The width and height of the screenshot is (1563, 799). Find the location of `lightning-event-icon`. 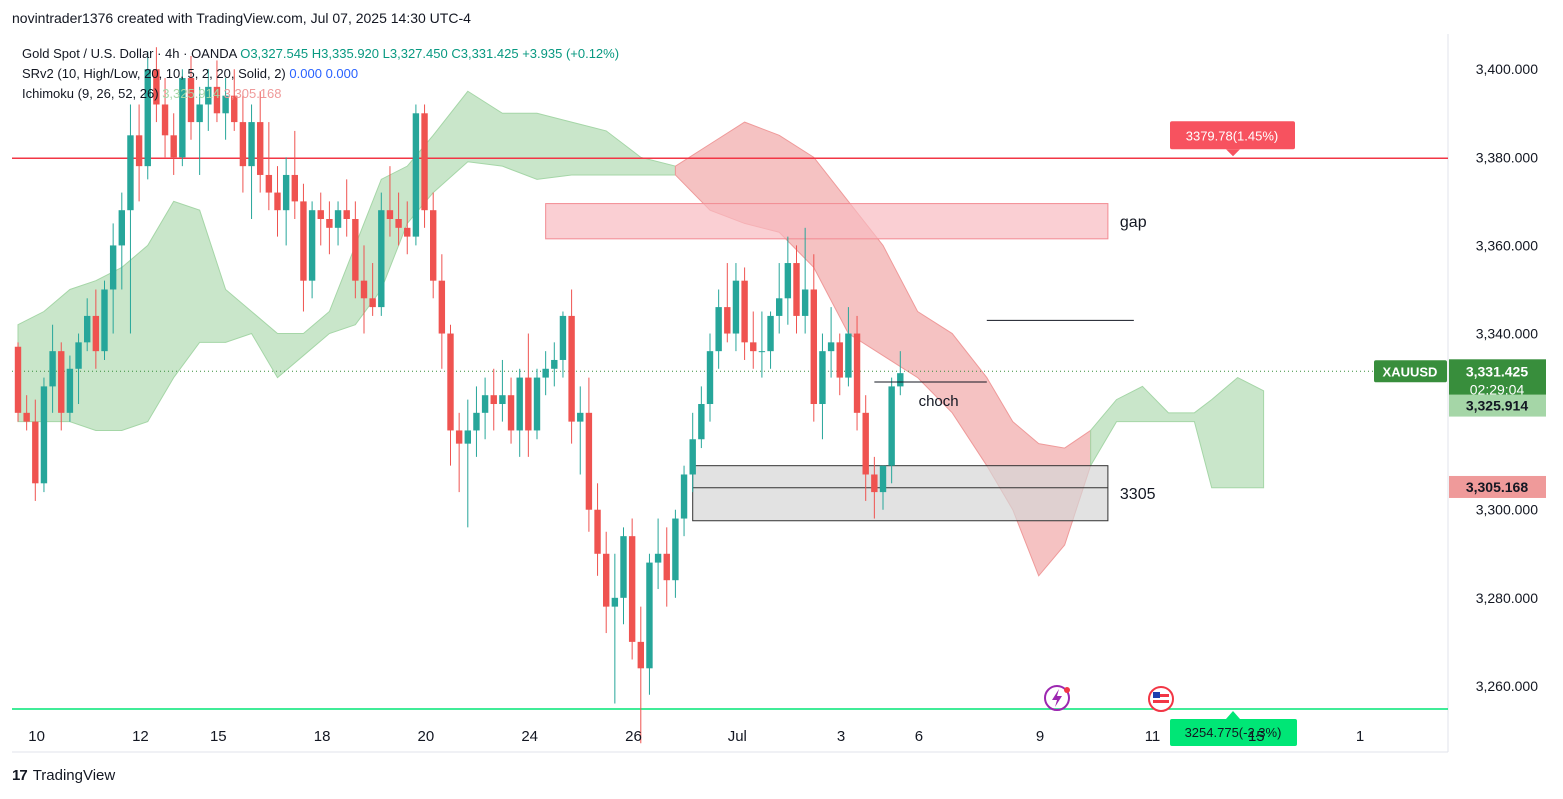

lightning-event-icon is located at coordinates (1057, 698).